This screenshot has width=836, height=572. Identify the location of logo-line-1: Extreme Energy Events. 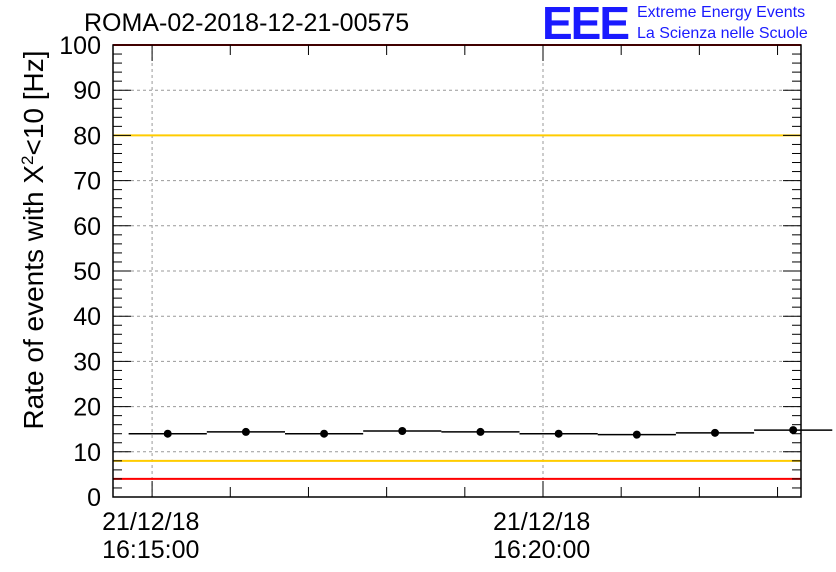
(721, 12).